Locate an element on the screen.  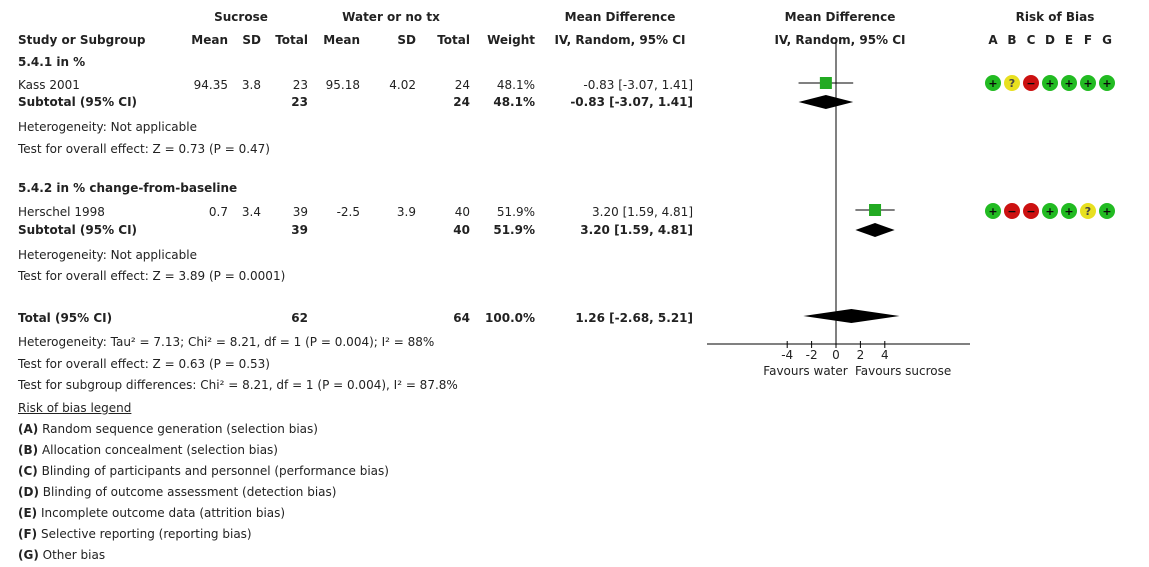
study-sd2: 4.02 is located at coordinates (402, 85).